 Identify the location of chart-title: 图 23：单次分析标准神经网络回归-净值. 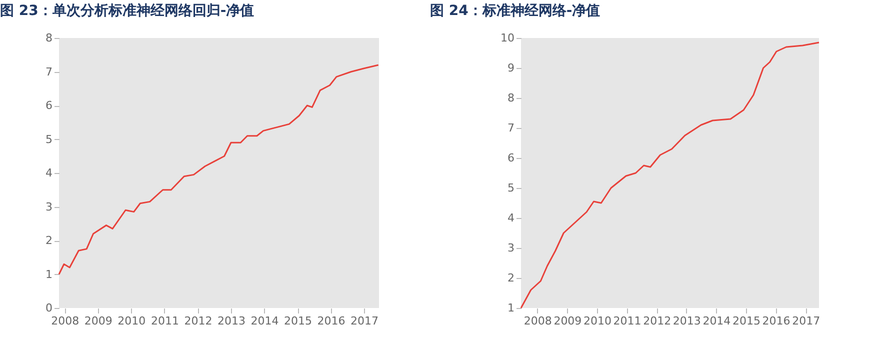
(127, 10).